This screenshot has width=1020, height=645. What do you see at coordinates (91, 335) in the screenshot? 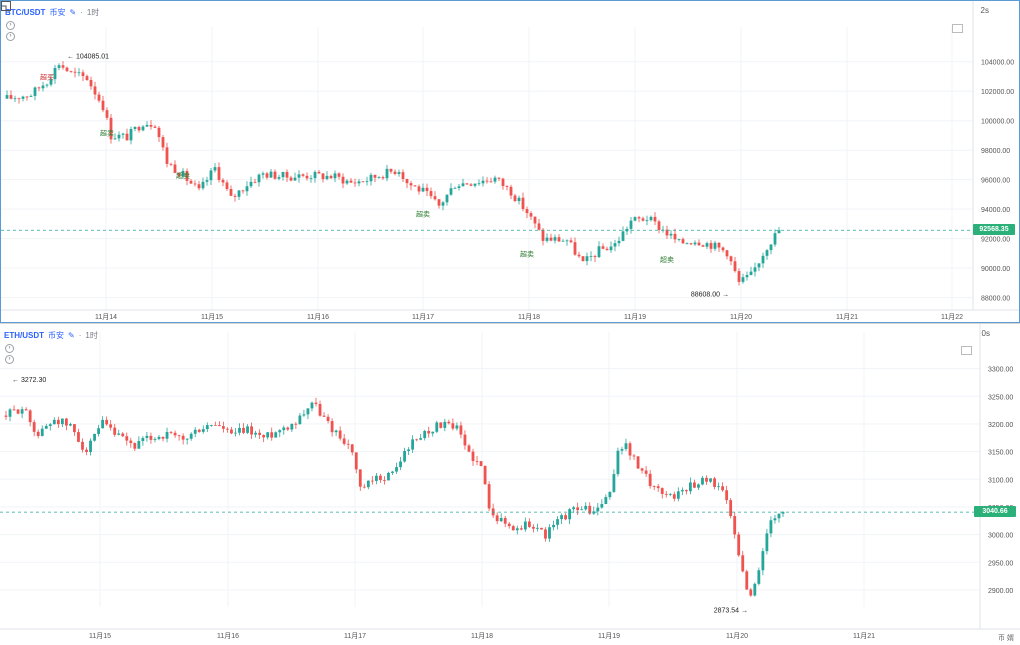
I see `eth-interval: 1时` at bounding box center [91, 335].